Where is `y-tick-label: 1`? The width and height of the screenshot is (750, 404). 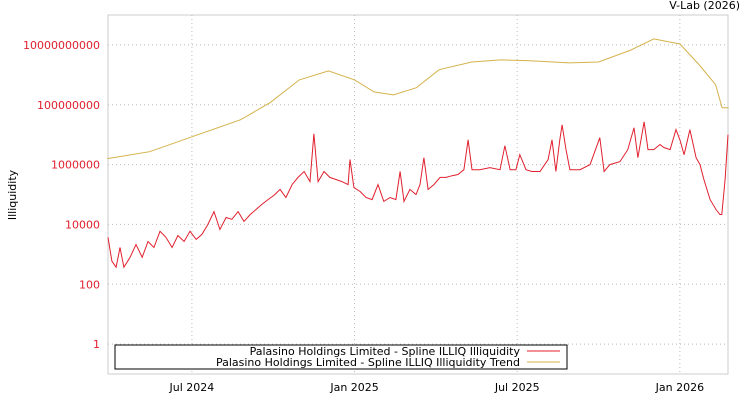 y-tick-label: 1 is located at coordinates (96, 344).